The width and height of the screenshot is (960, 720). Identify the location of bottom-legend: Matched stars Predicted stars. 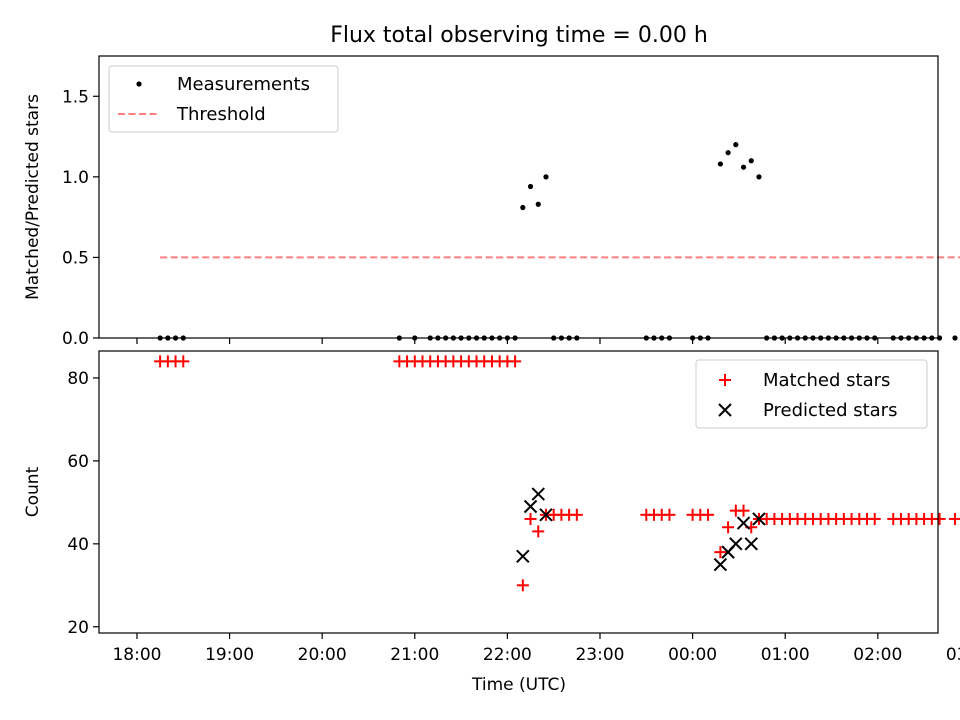
(811, 394).